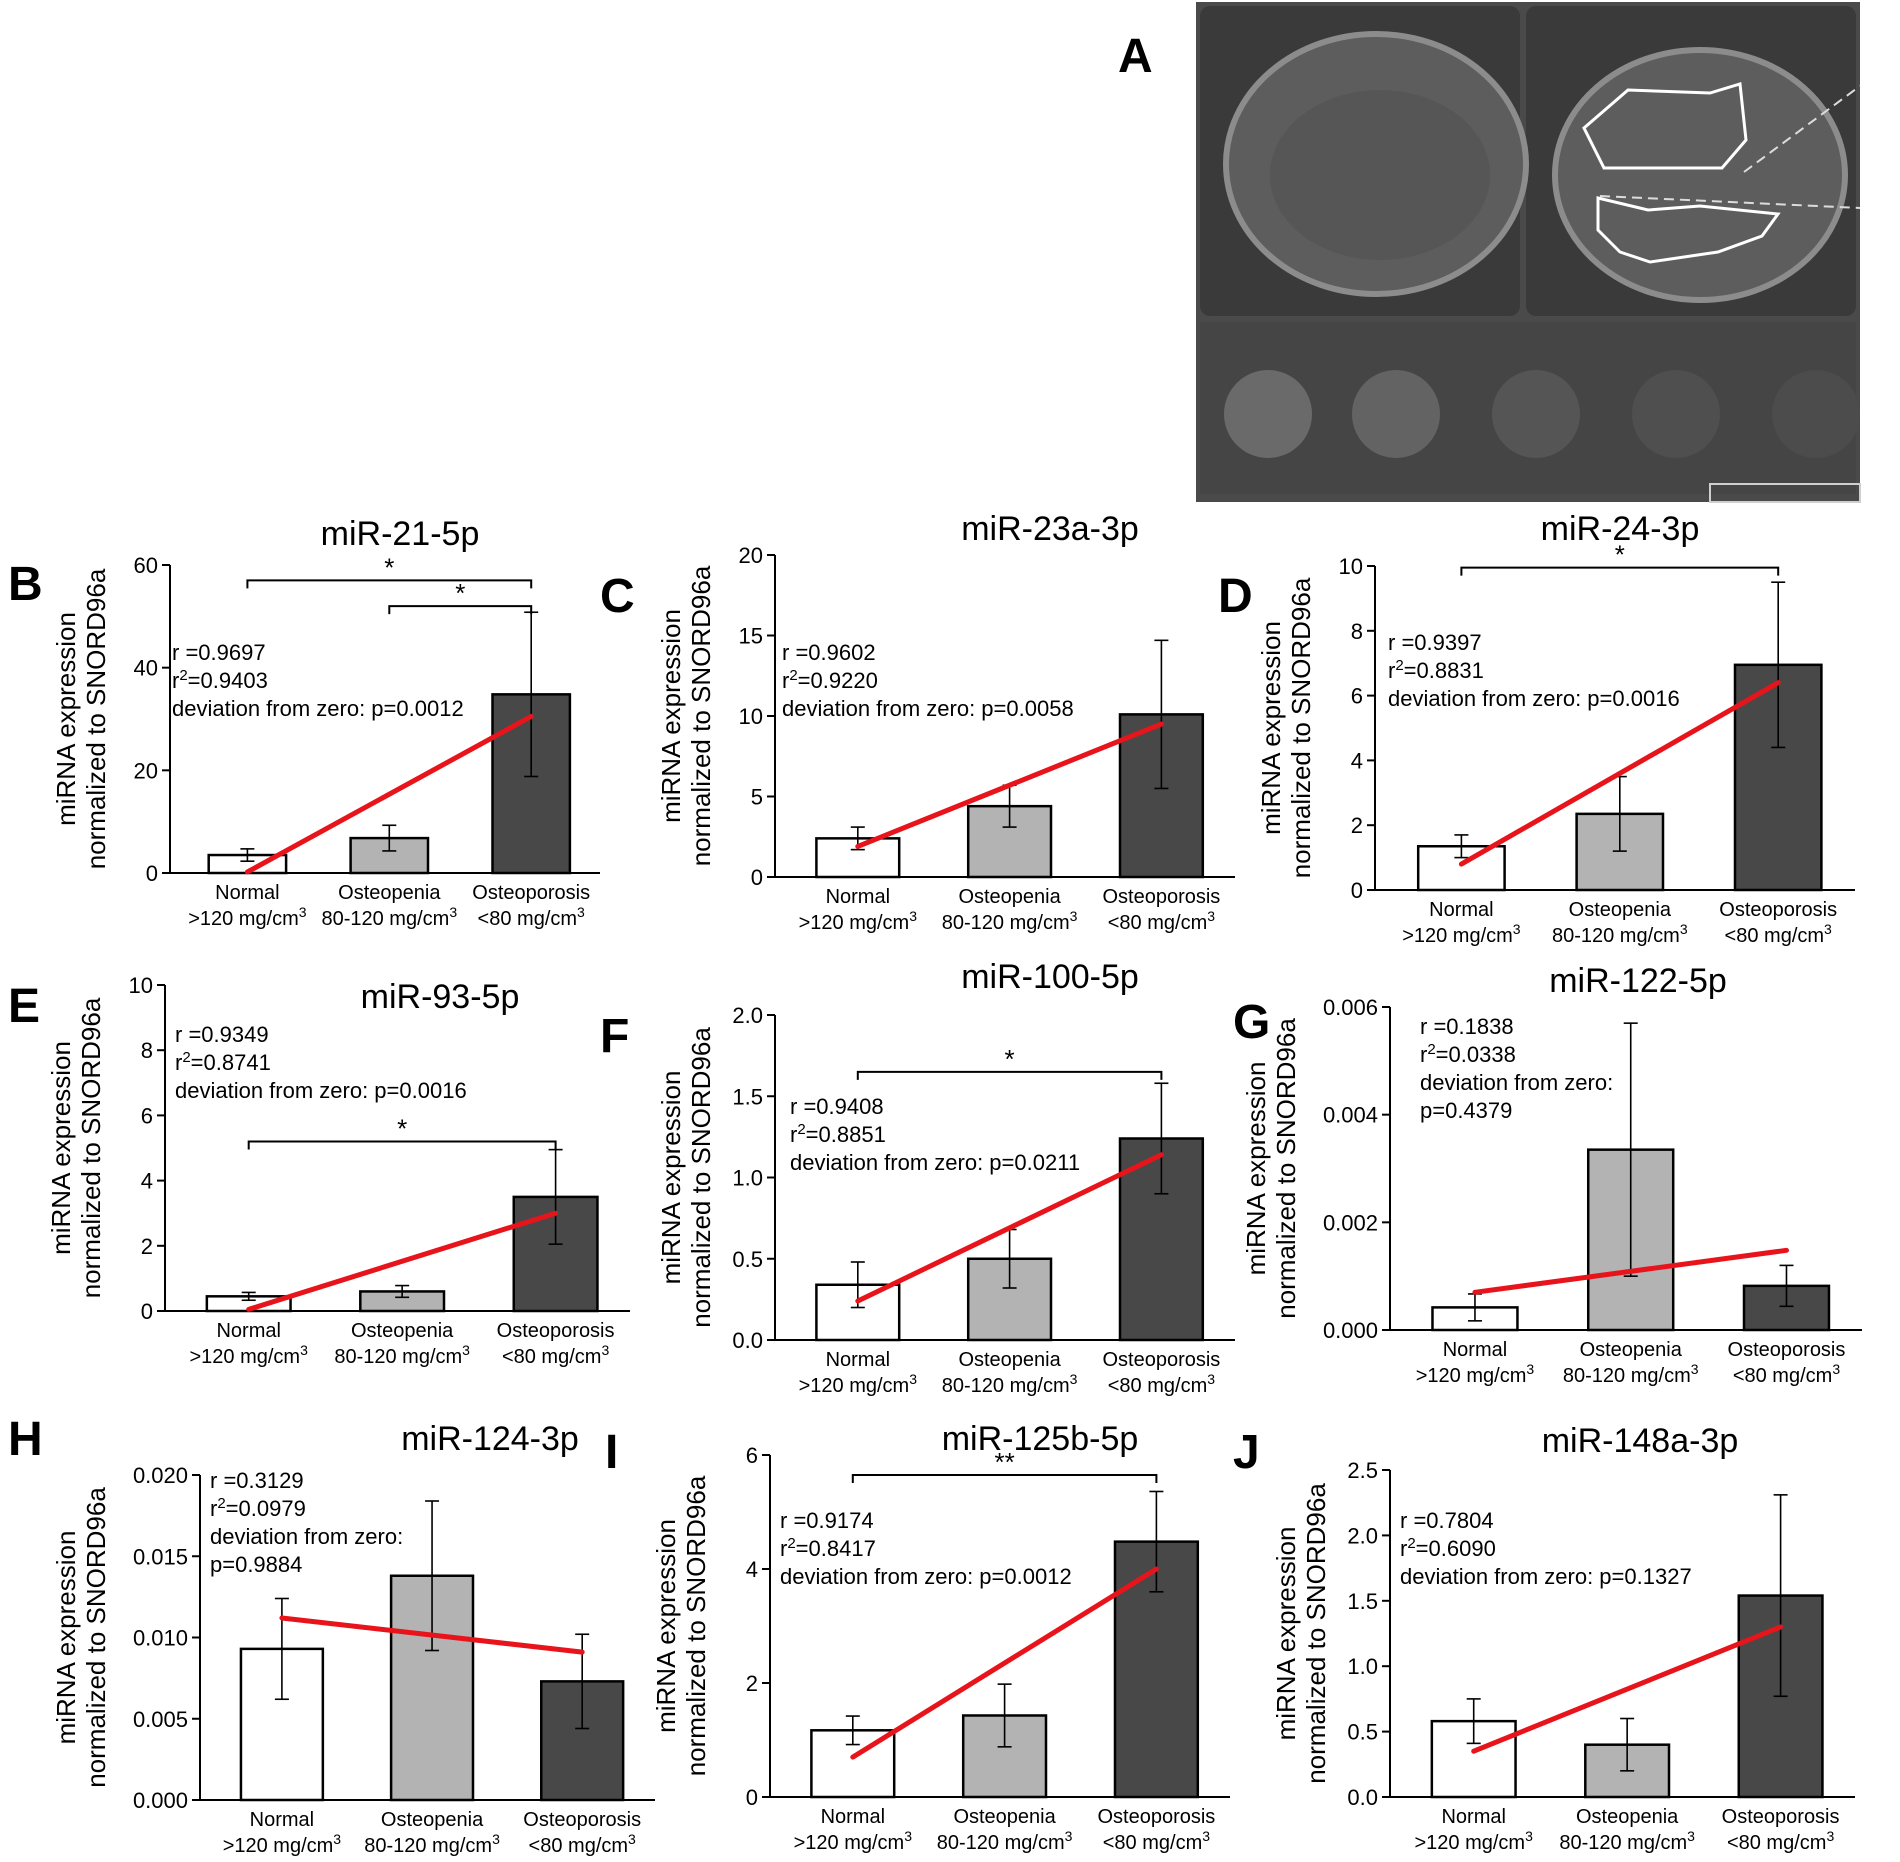 This screenshot has height=1862, width=1900. I want to click on chart-title: miR-24-3p, so click(1620, 529).